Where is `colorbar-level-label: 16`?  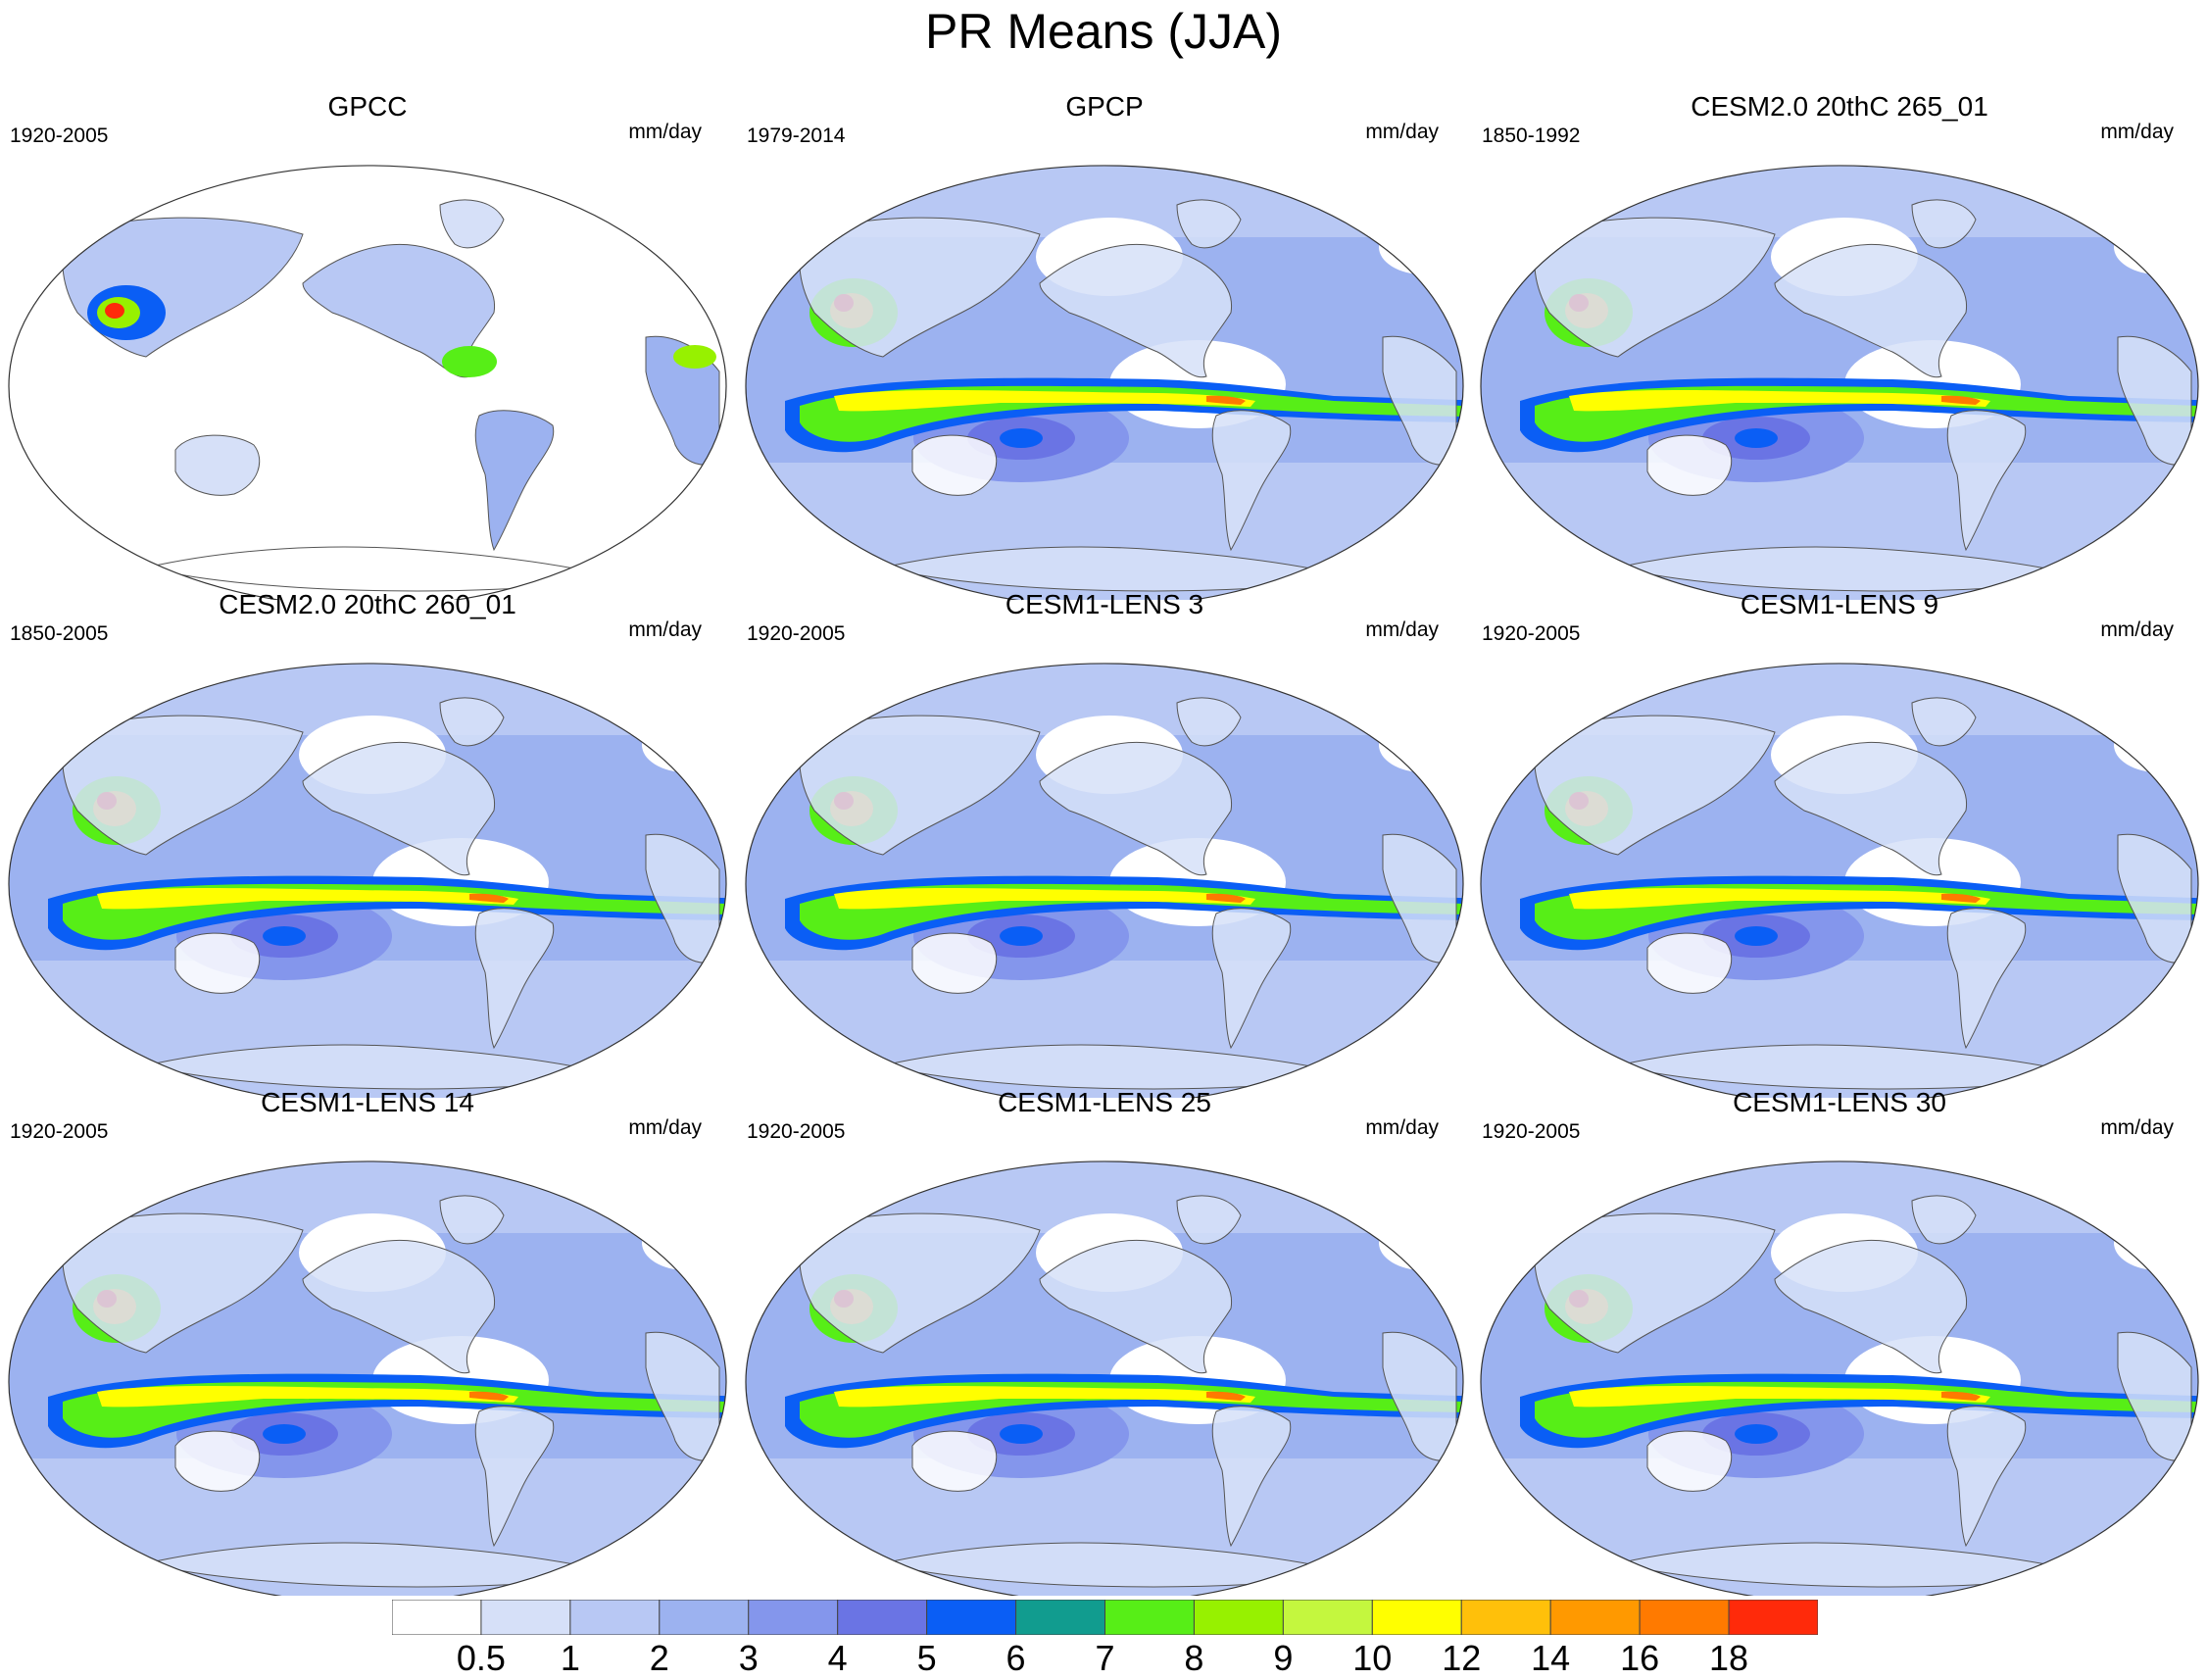 colorbar-level-label: 16 is located at coordinates (1640, 1658).